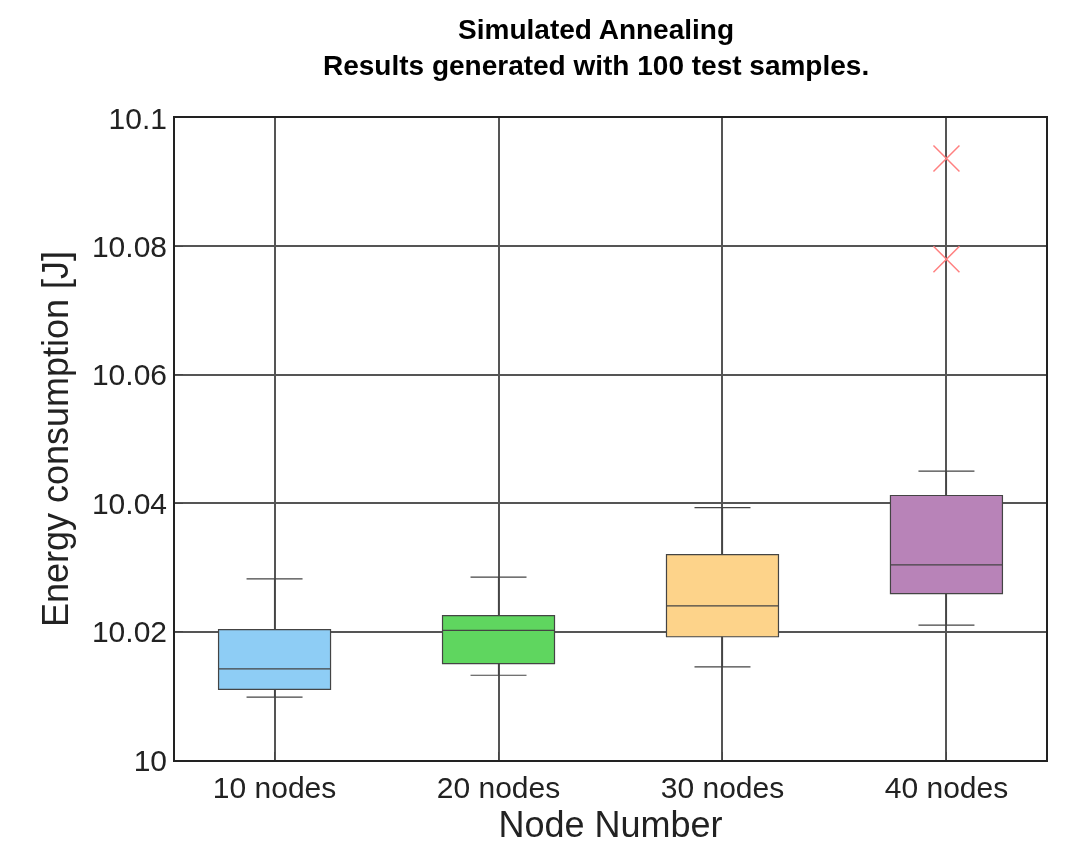  I want to click on y-tick-label: 10.1, so click(137, 118).